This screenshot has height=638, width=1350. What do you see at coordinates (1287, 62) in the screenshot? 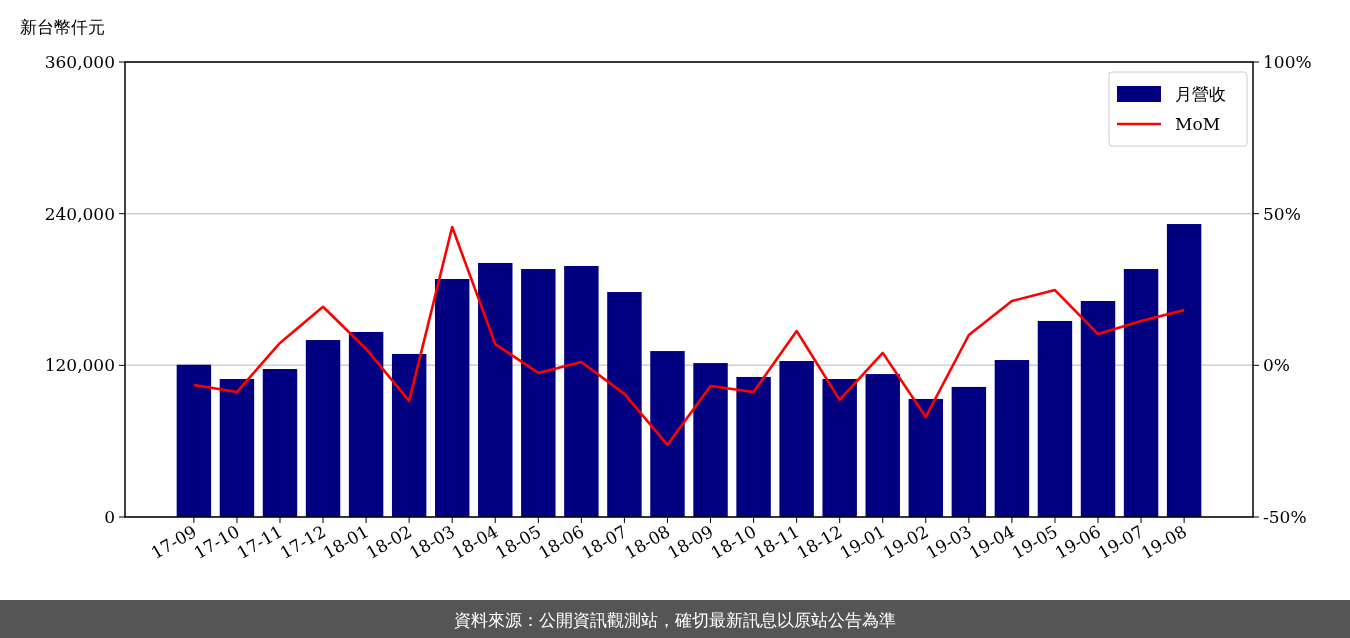
I see `y2-tick-label: 100%` at bounding box center [1287, 62].